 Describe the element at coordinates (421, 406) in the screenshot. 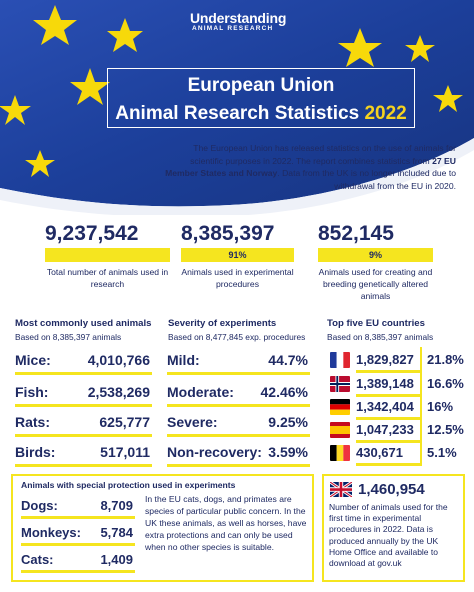

I see `countries-divider` at that location.